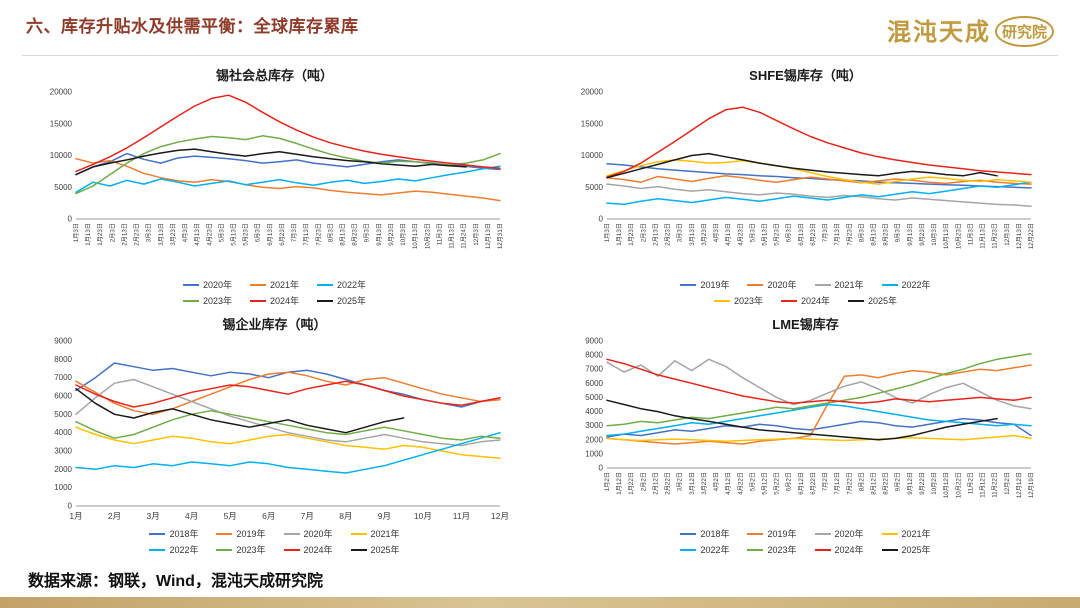 Image resolution: width=1080 pixels, height=608 pixels. I want to click on chart-title: 锡企业库存（吨）, so click(274, 324).